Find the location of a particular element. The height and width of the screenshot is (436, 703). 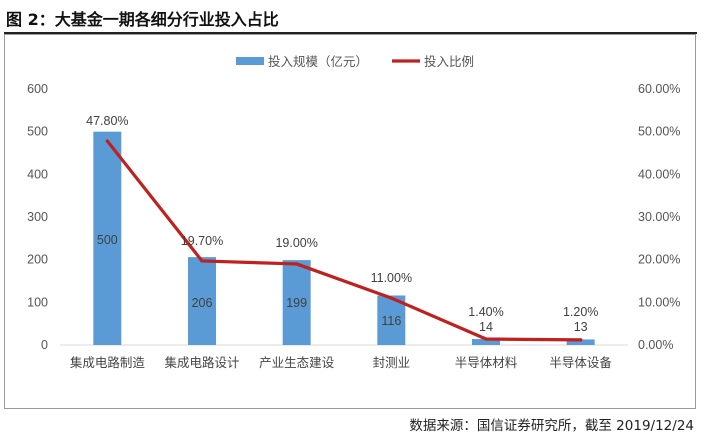

bar-data-label: 500 is located at coordinates (107, 240).